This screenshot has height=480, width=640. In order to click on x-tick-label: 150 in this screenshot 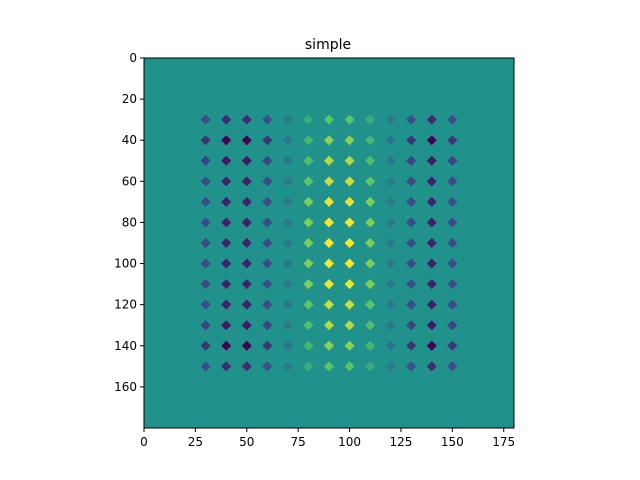, I will do `click(452, 442)`.